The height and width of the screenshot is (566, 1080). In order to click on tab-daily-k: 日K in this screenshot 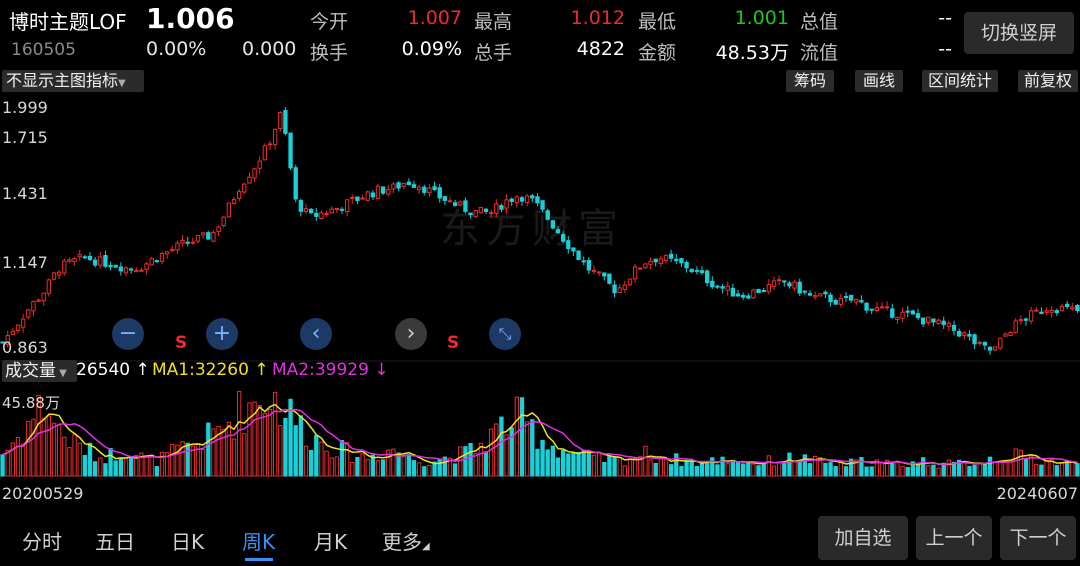, I will do `click(188, 542)`.